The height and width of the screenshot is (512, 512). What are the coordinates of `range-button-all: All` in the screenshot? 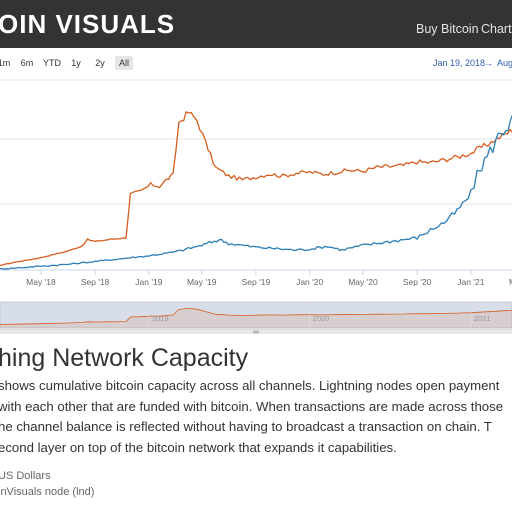 It's located at (124, 63).